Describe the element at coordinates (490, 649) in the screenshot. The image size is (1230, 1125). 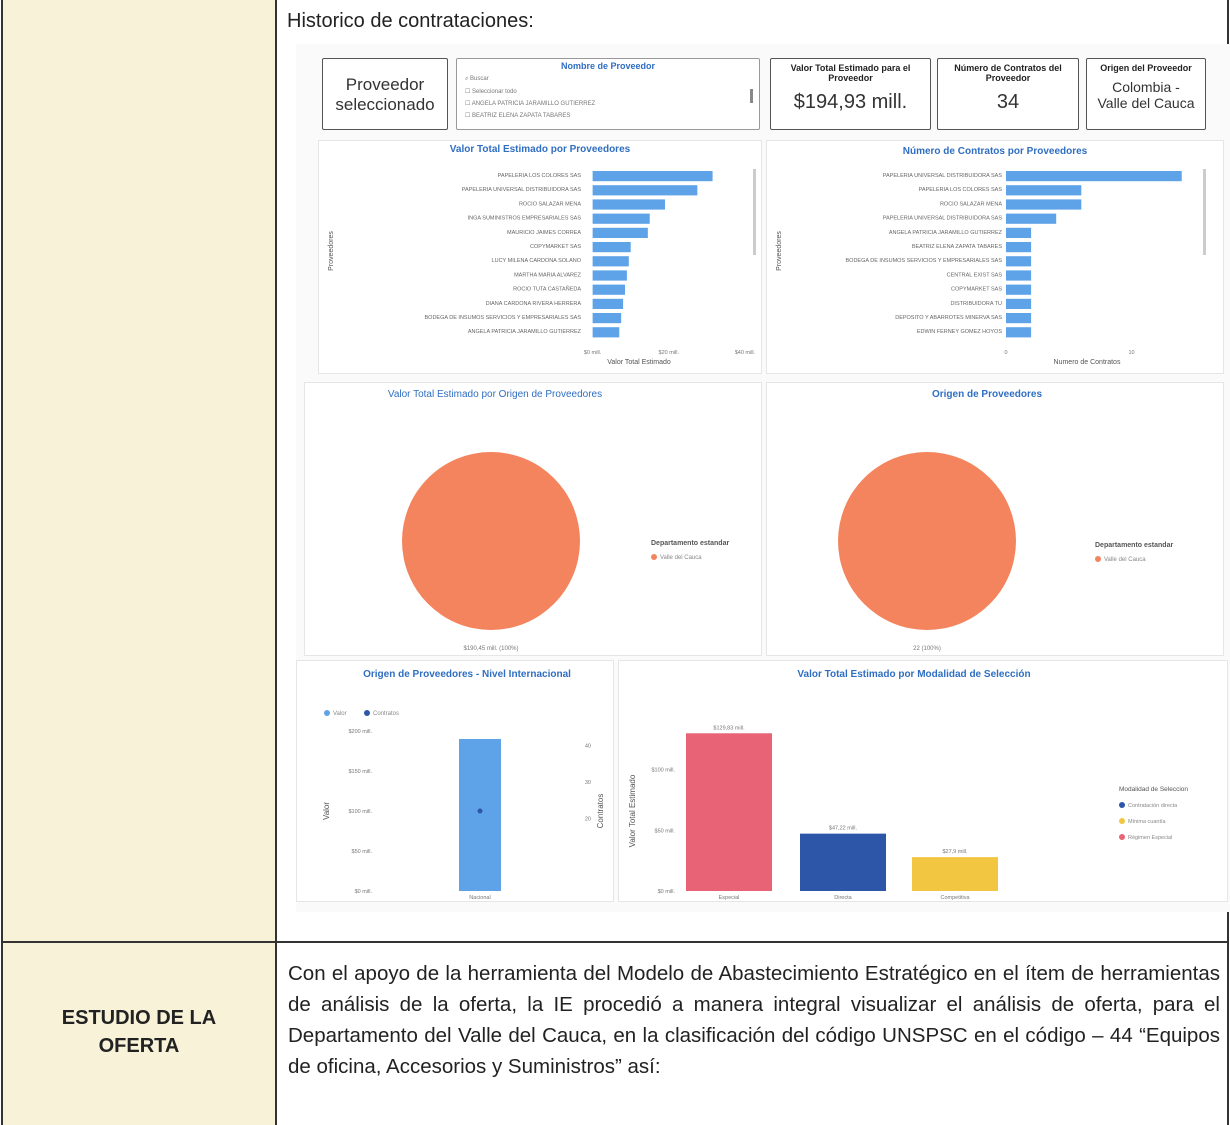
I see `data-label: $190,45 mill. (100%)` at that location.